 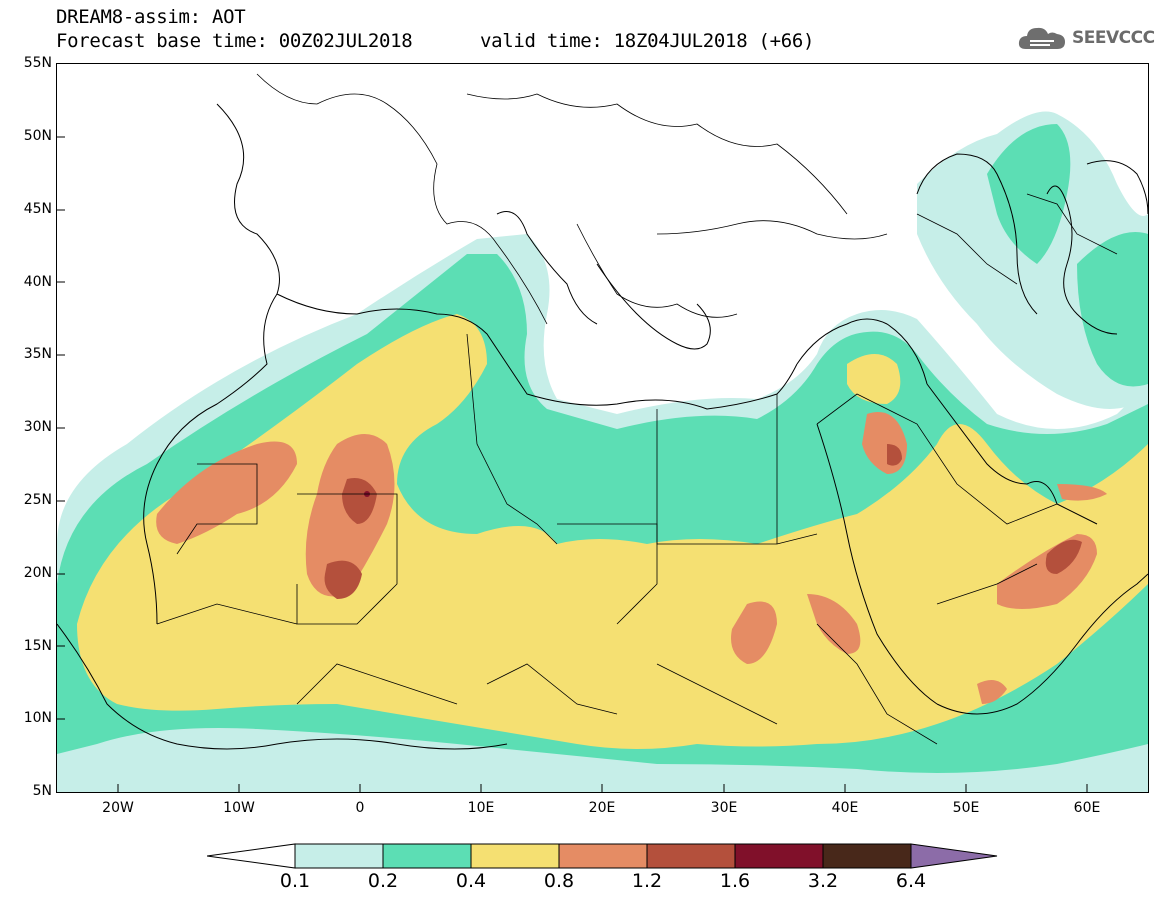 I want to click on colorbar-label-6-4: 6.4, so click(x=911, y=881).